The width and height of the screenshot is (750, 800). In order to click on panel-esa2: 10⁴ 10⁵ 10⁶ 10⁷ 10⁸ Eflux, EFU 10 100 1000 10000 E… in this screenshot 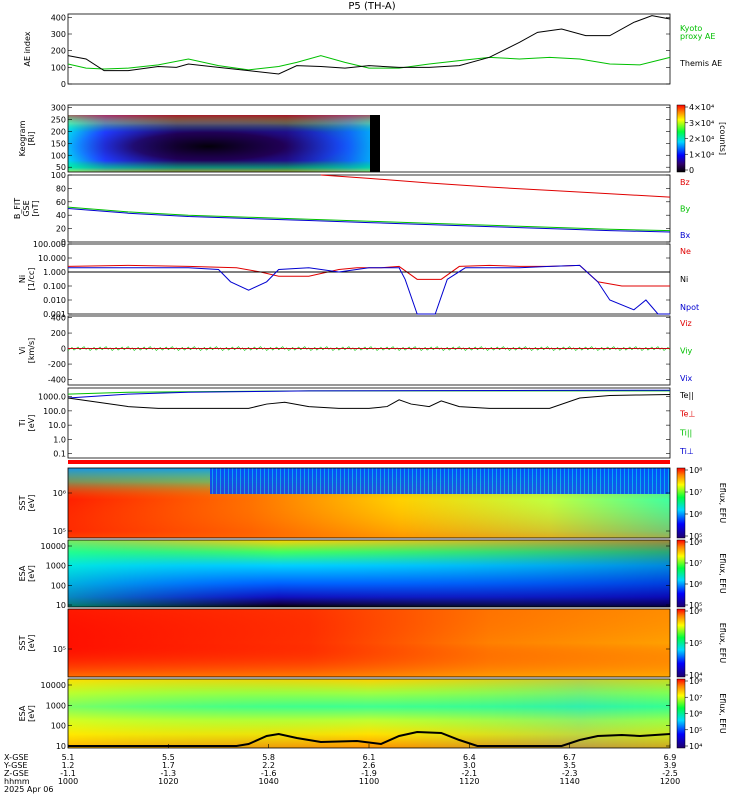, I will do `click(372, 714)`.